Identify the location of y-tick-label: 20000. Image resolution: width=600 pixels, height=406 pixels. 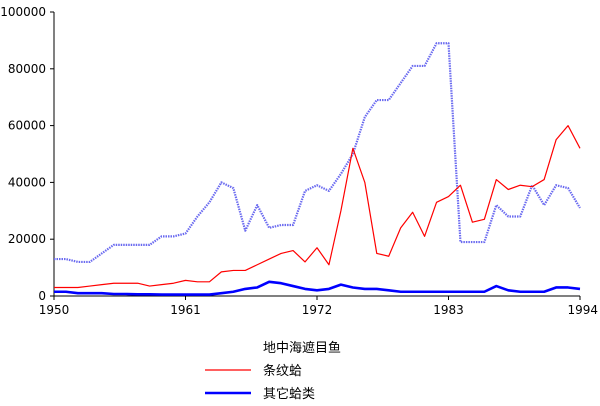
(27, 239).